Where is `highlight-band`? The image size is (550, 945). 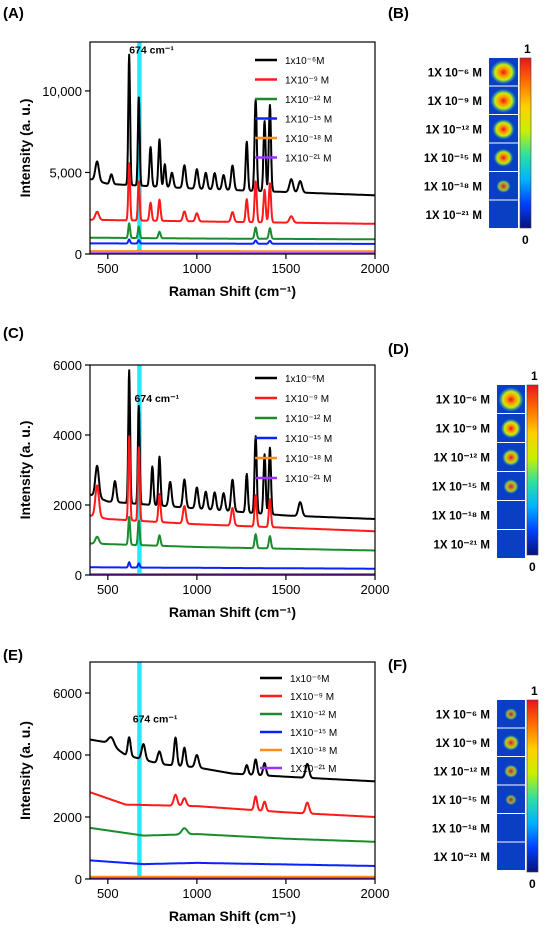 highlight-band is located at coordinates (139, 770).